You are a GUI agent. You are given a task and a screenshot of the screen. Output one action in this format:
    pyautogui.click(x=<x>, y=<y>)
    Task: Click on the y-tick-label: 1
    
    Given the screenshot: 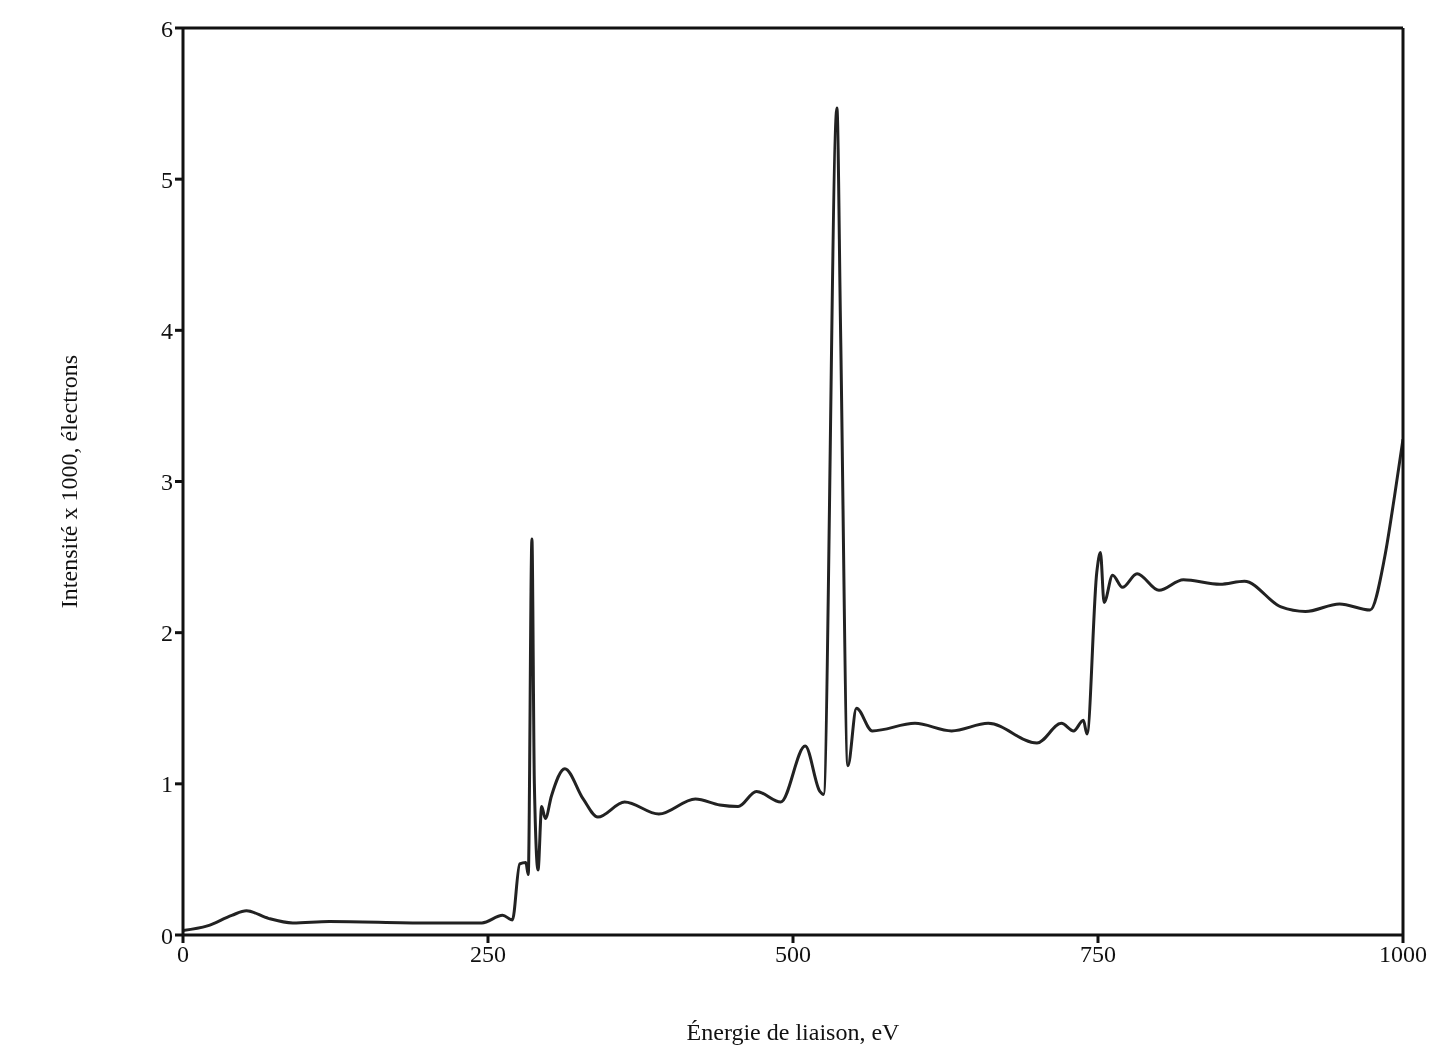 What is the action you would take?
    pyautogui.click(x=167, y=784)
    